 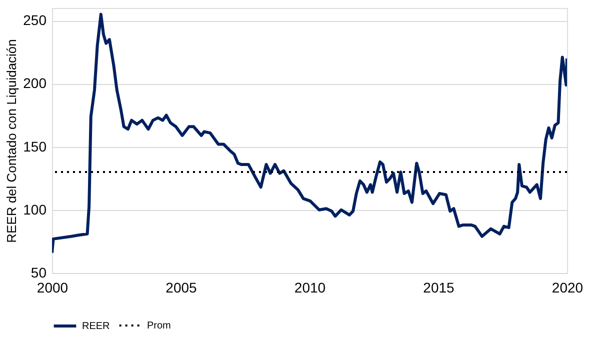 What do you see at coordinates (159, 326) in the screenshot?
I see `legend-label: Prom` at bounding box center [159, 326].